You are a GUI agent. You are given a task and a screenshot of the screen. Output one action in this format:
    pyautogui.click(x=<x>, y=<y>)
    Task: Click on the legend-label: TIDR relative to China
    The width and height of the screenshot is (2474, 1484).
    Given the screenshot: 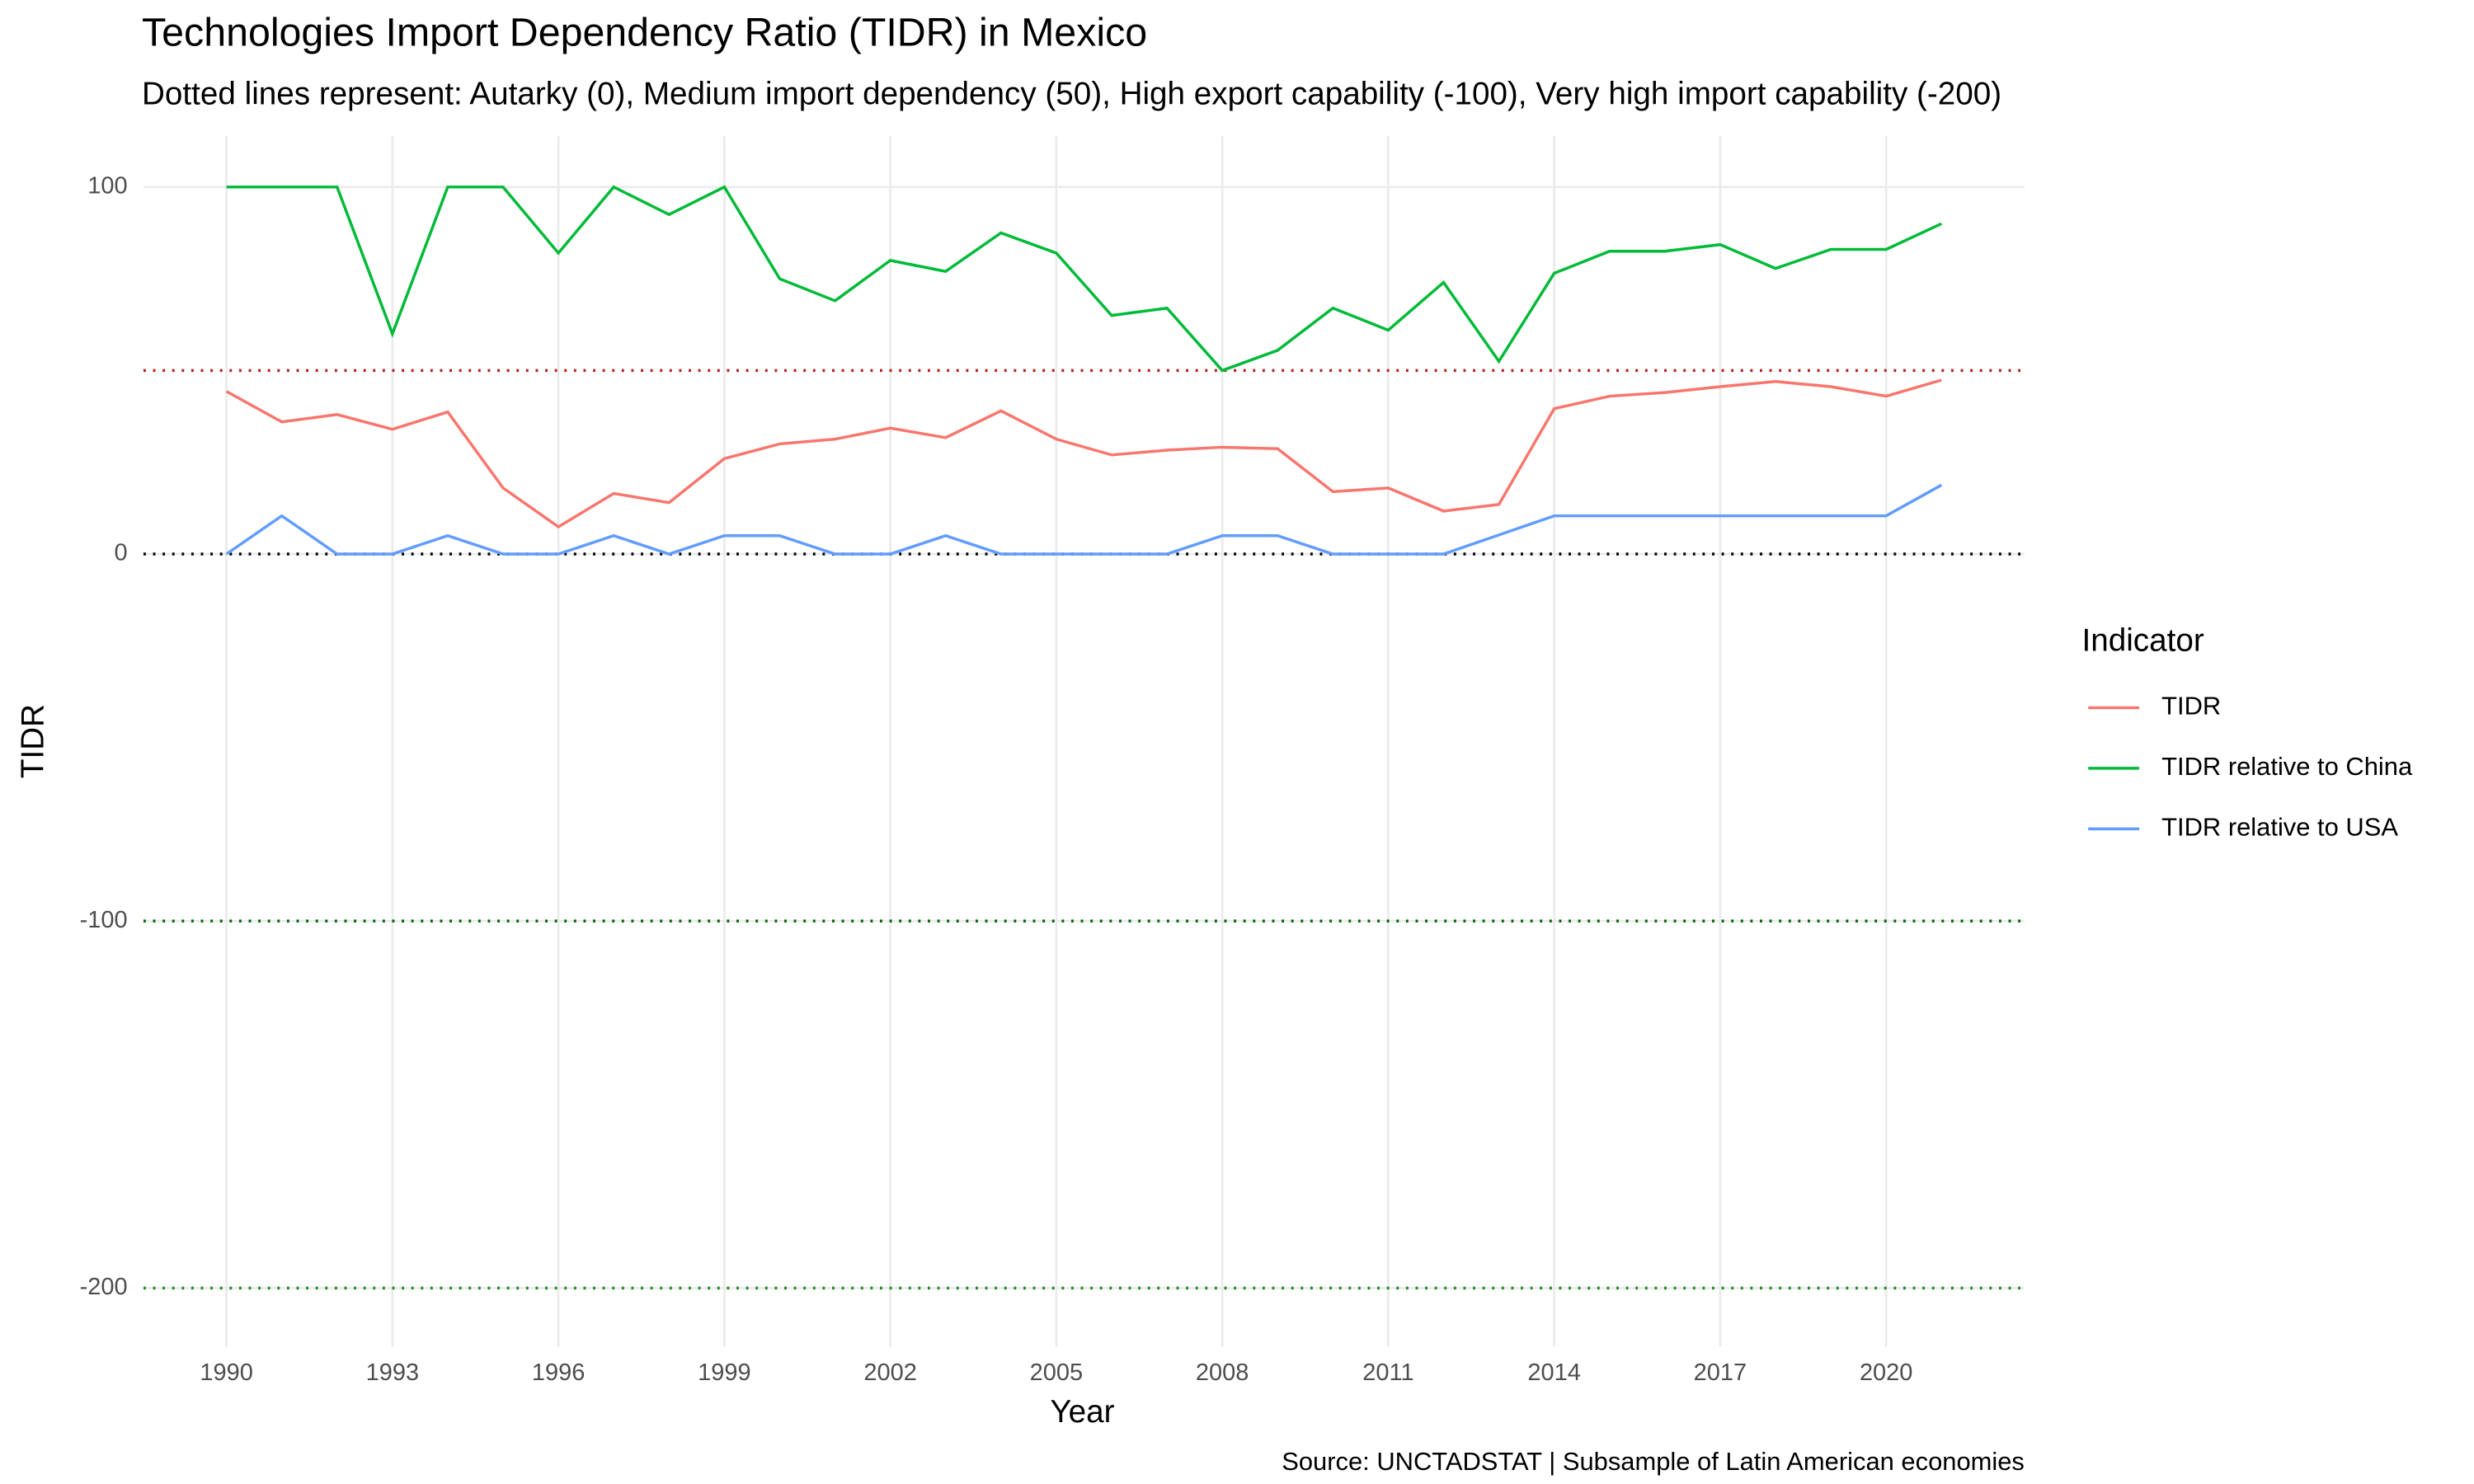 What is the action you would take?
    pyautogui.click(x=2287, y=766)
    